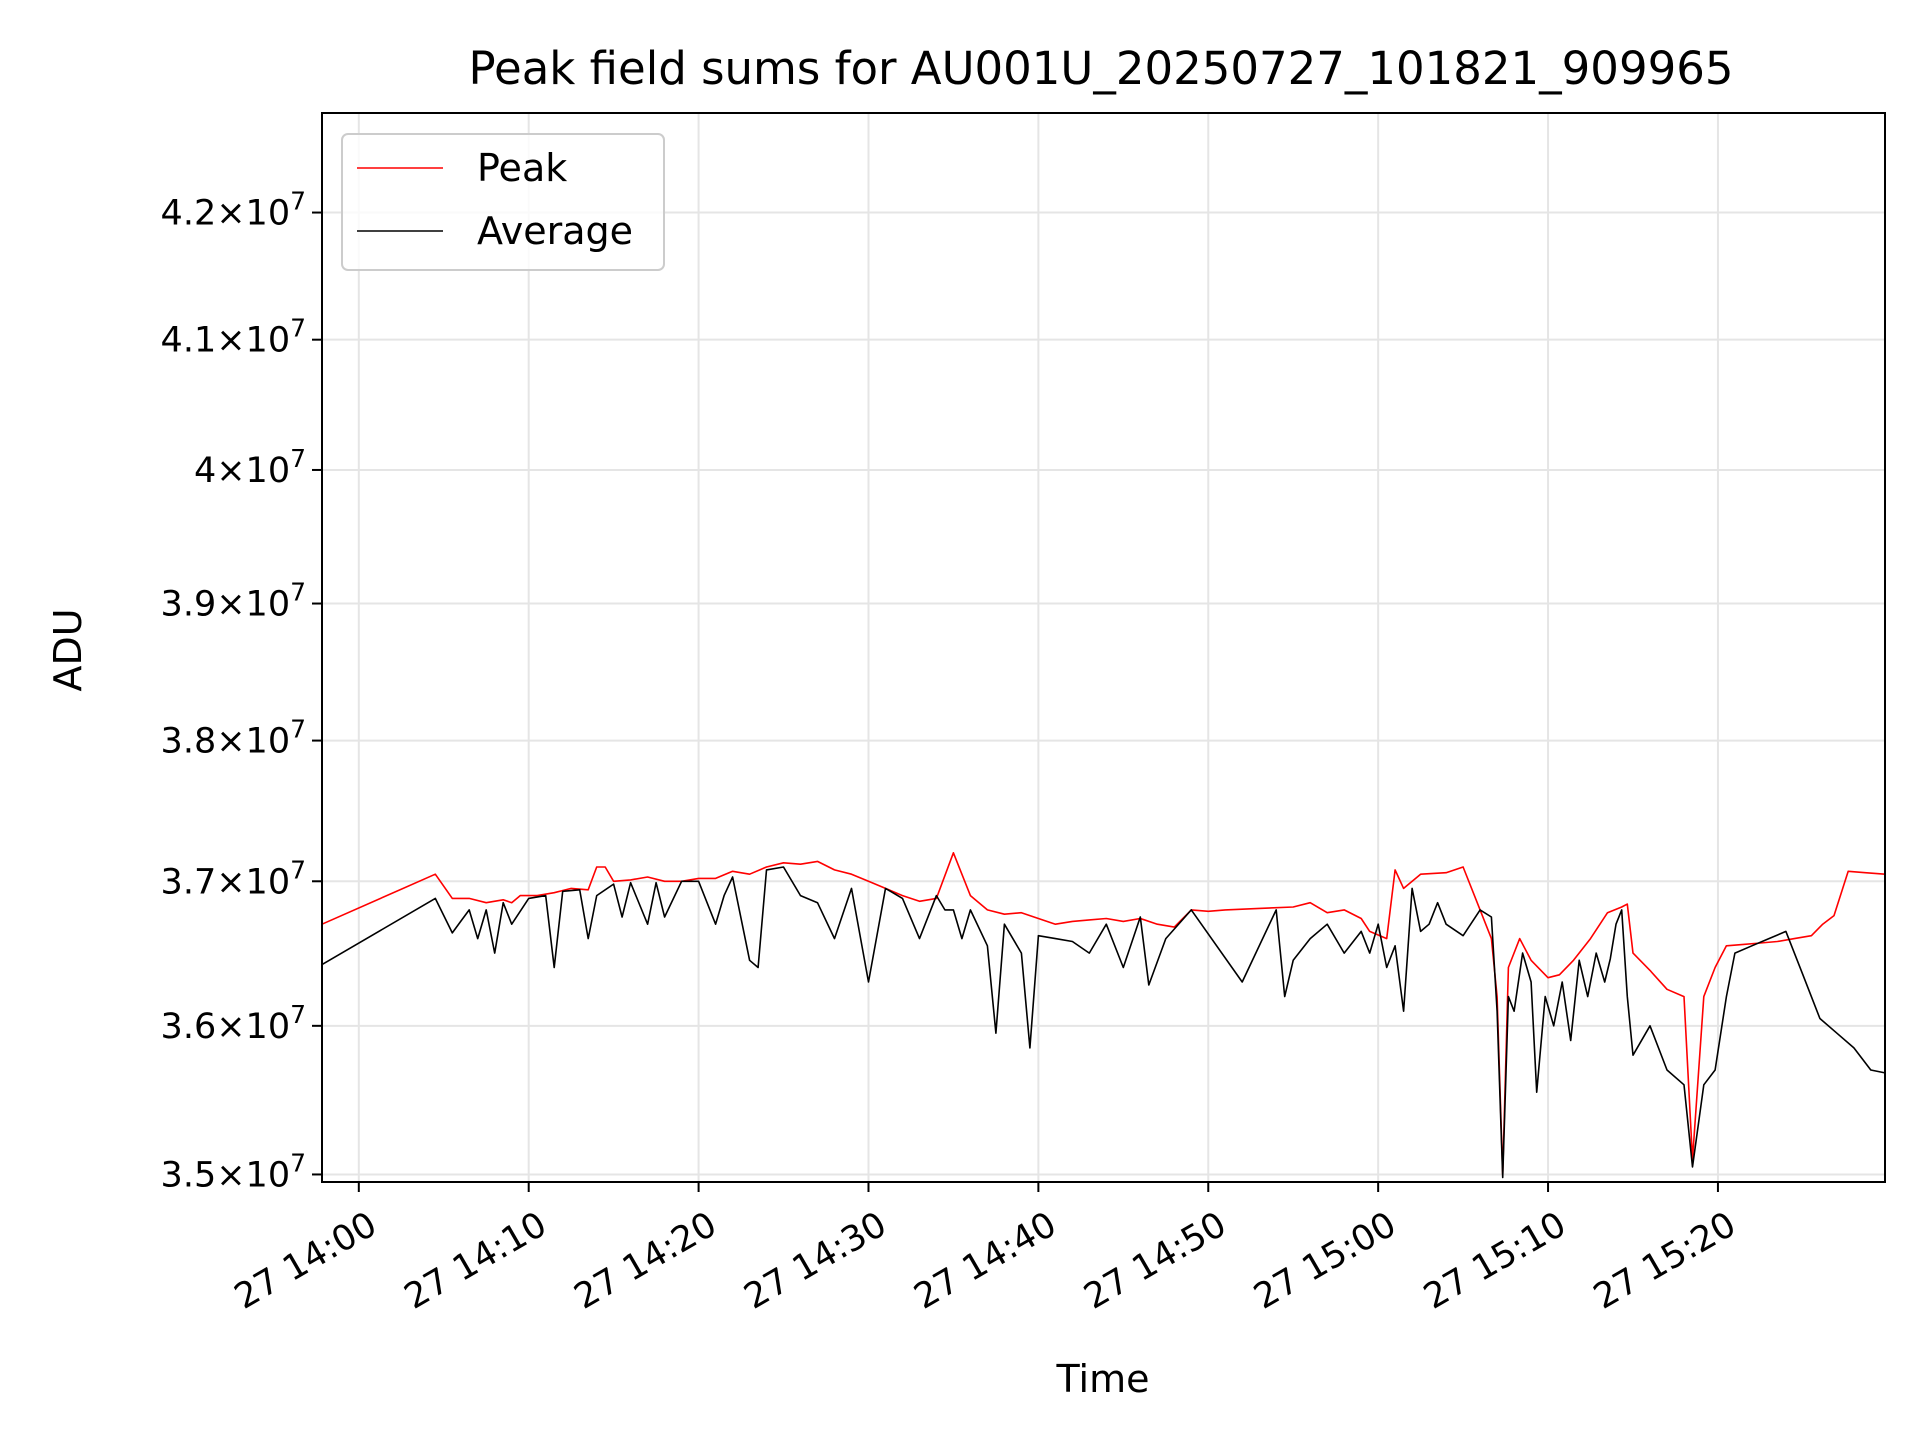 This screenshot has height=1440, width=1920. I want to click on y-tick-label: 3.9×10⁷, so click(233, 601).